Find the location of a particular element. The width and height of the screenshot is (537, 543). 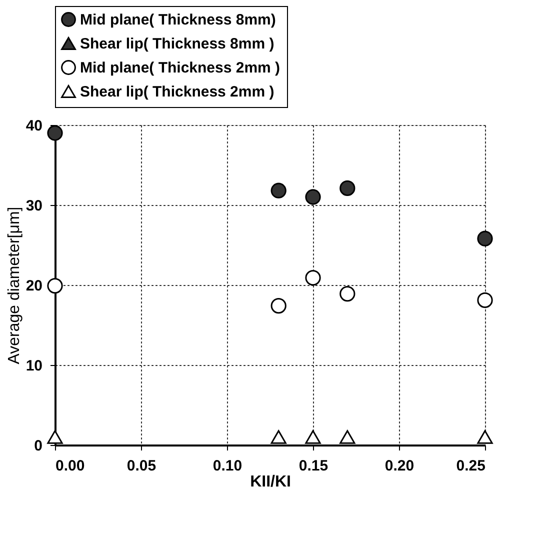

y-axis-title: Average diameter[μm] is located at coordinates (14, 285).